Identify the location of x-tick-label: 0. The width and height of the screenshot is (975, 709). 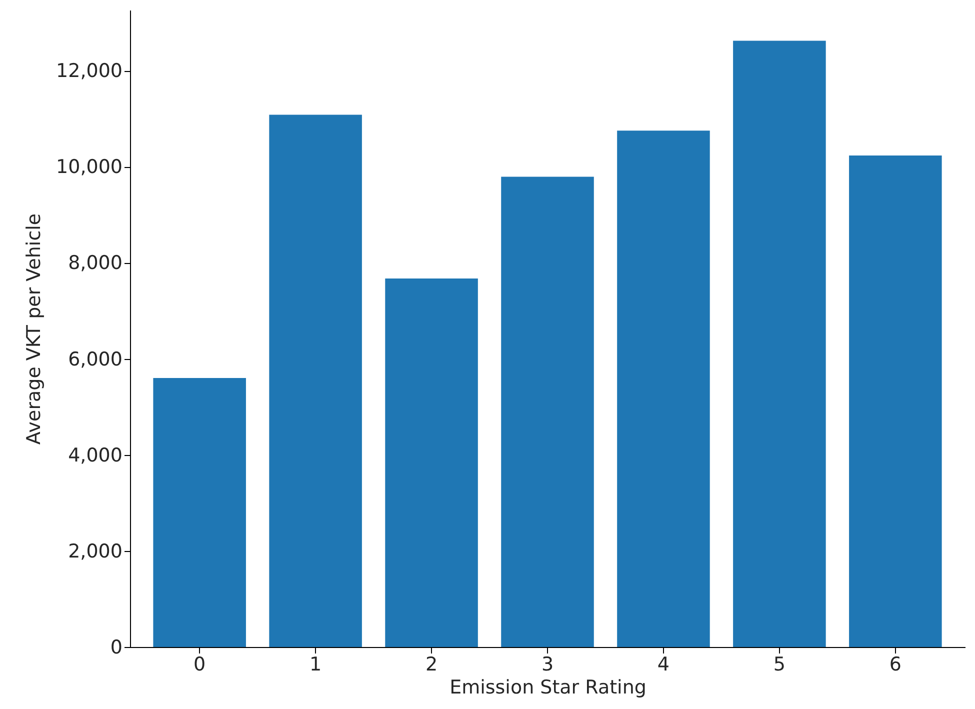
(200, 665).